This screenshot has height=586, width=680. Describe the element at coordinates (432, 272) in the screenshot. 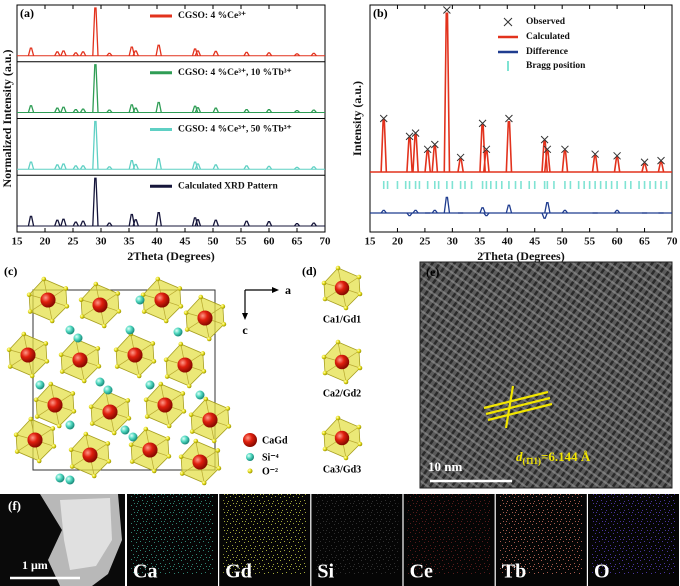

I see `panel-label: (e)` at that location.